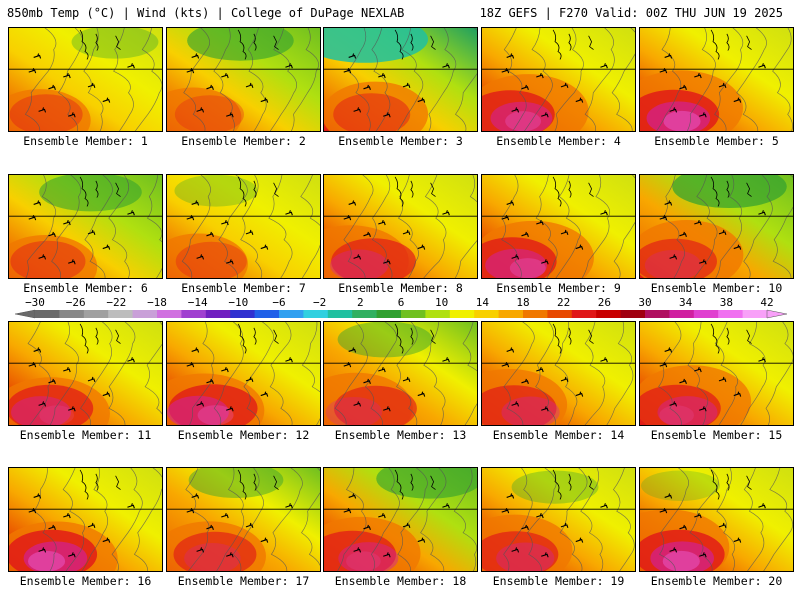 This screenshot has height=600, width=800. I want to click on ensemble-member-label: Ensemble Member: 1, so click(85, 141).